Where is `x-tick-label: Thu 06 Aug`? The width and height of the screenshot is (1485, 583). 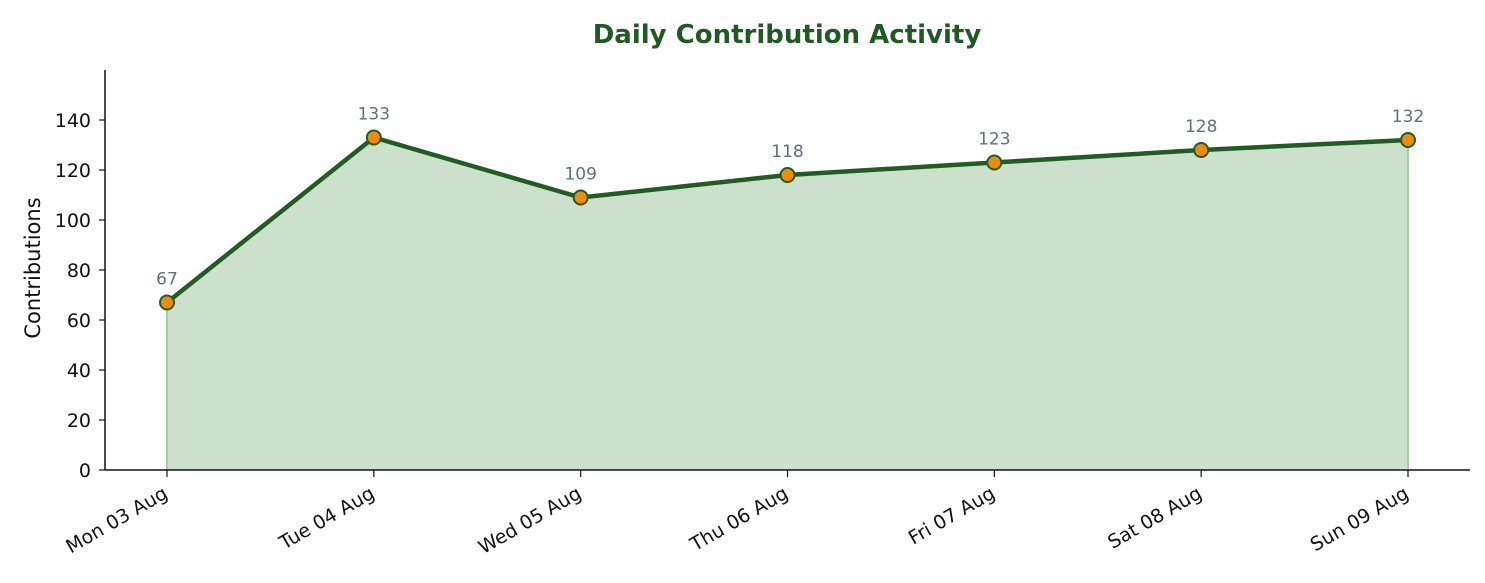 x-tick-label: Thu 06 Aug is located at coordinates (739, 519).